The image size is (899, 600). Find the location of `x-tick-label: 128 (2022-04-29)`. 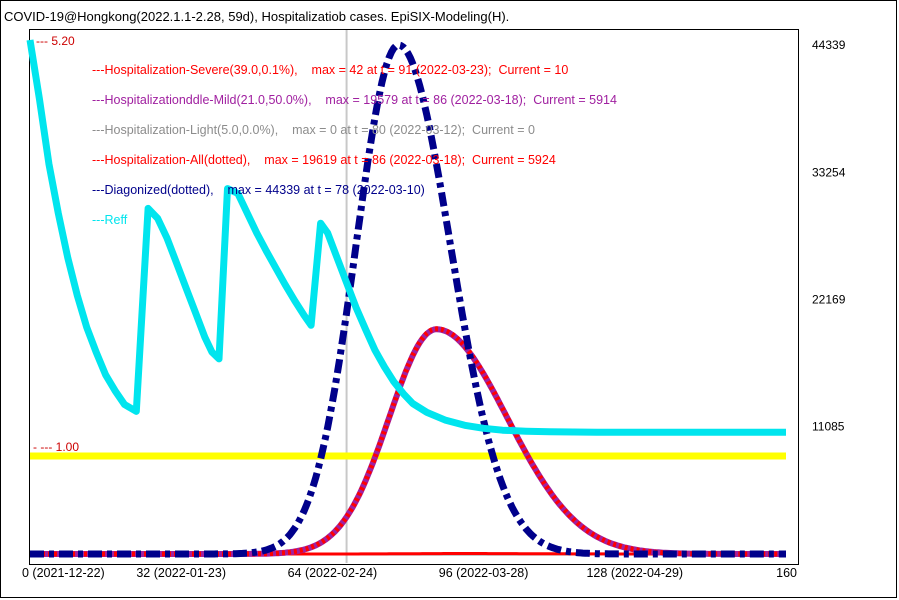

x-tick-label: 128 (2022-04-29) is located at coordinates (634, 573).